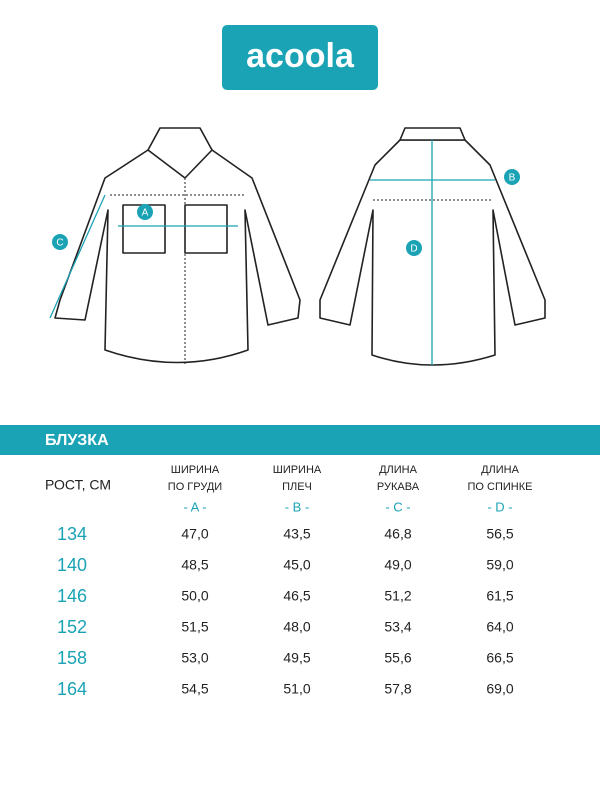 The image size is (600, 805). Describe the element at coordinates (397, 689) in the screenshot. I see `cell: 57,8` at that location.